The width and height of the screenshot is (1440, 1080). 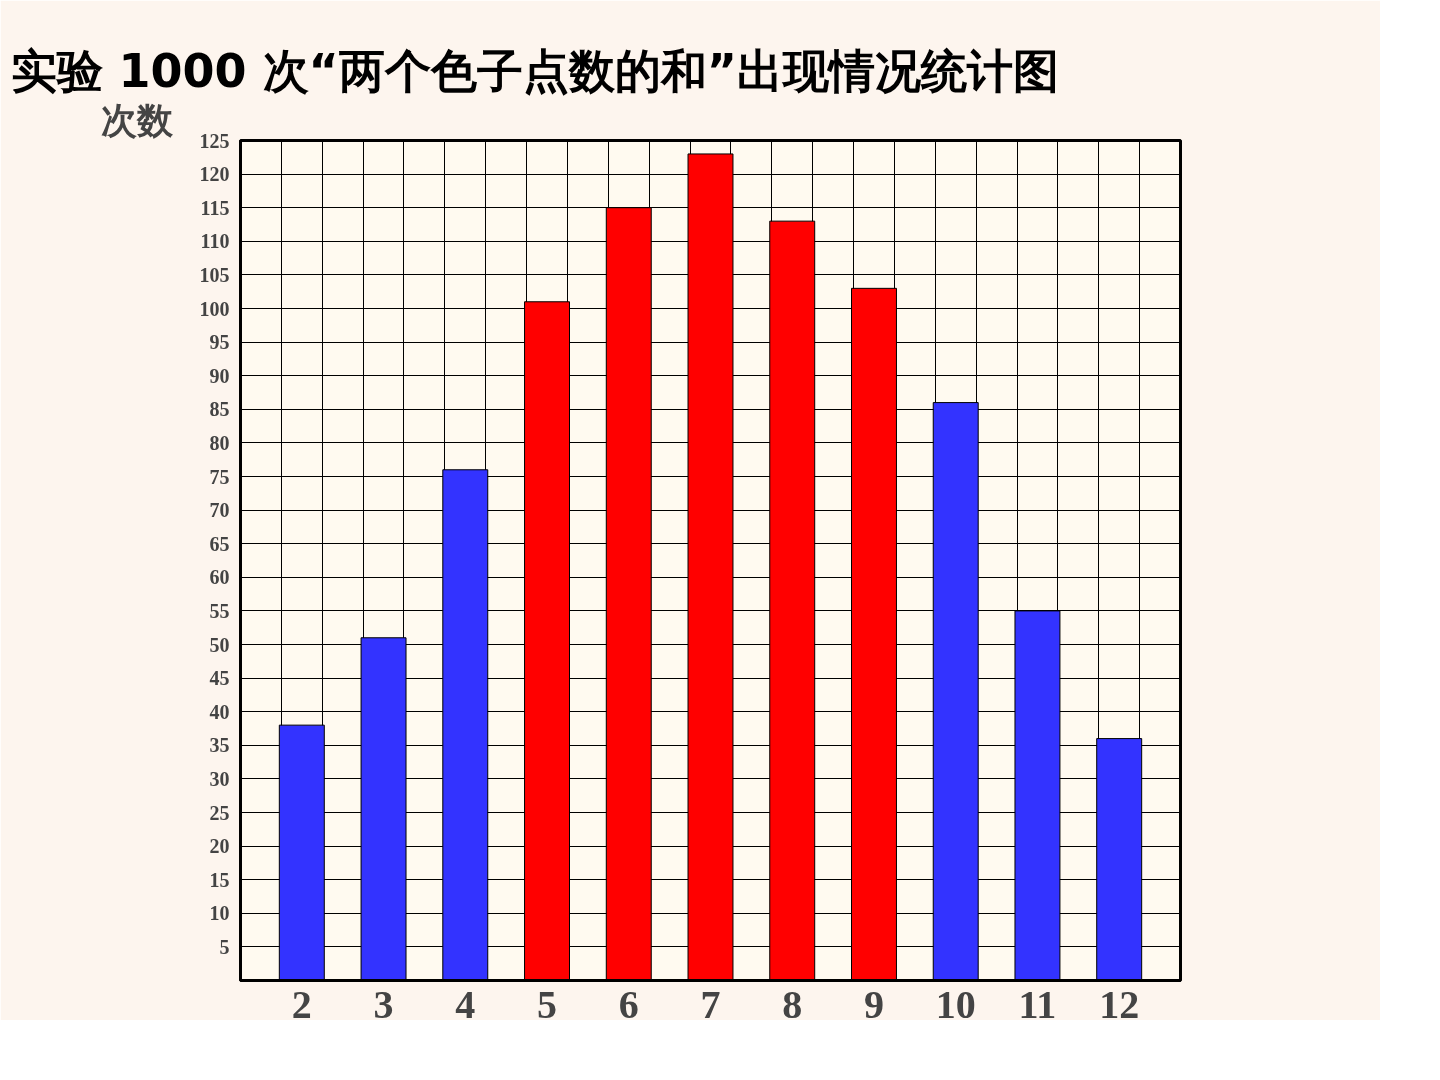 What do you see at coordinates (219, 644) in the screenshot?
I see `y-tick-label: 50` at bounding box center [219, 644].